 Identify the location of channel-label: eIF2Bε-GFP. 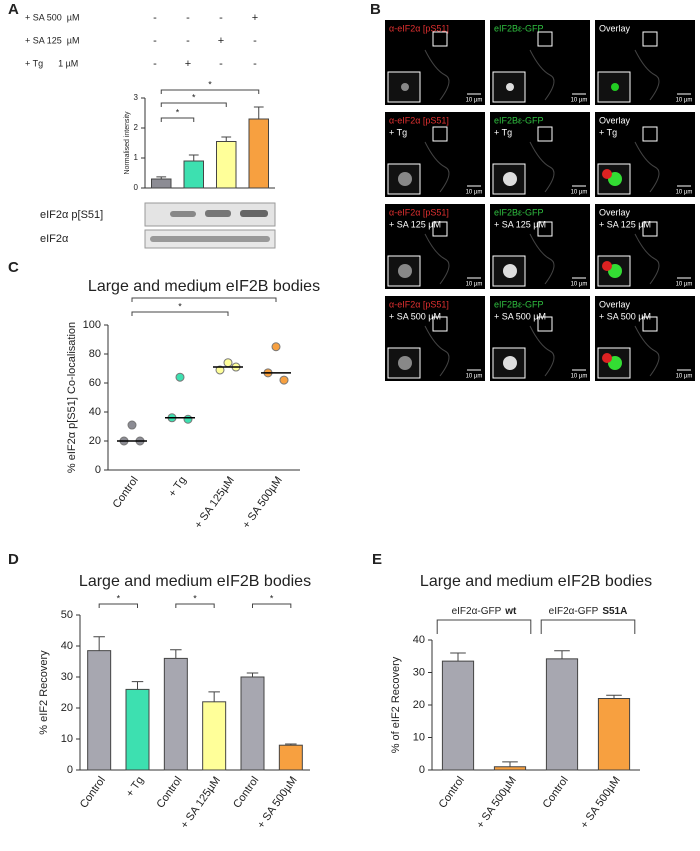
(519, 28).